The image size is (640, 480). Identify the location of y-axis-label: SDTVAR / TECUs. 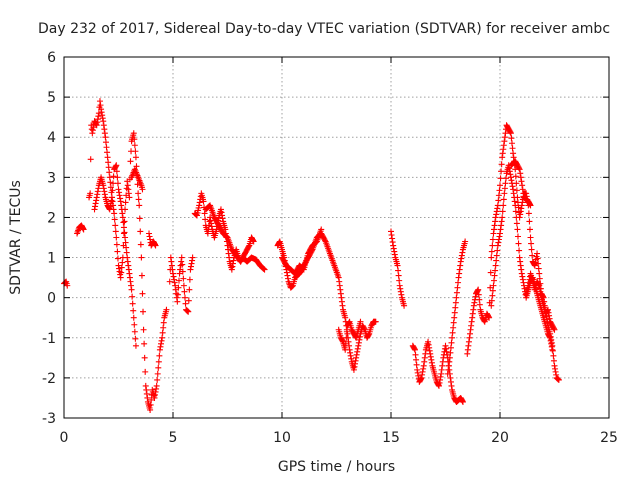
(16, 237).